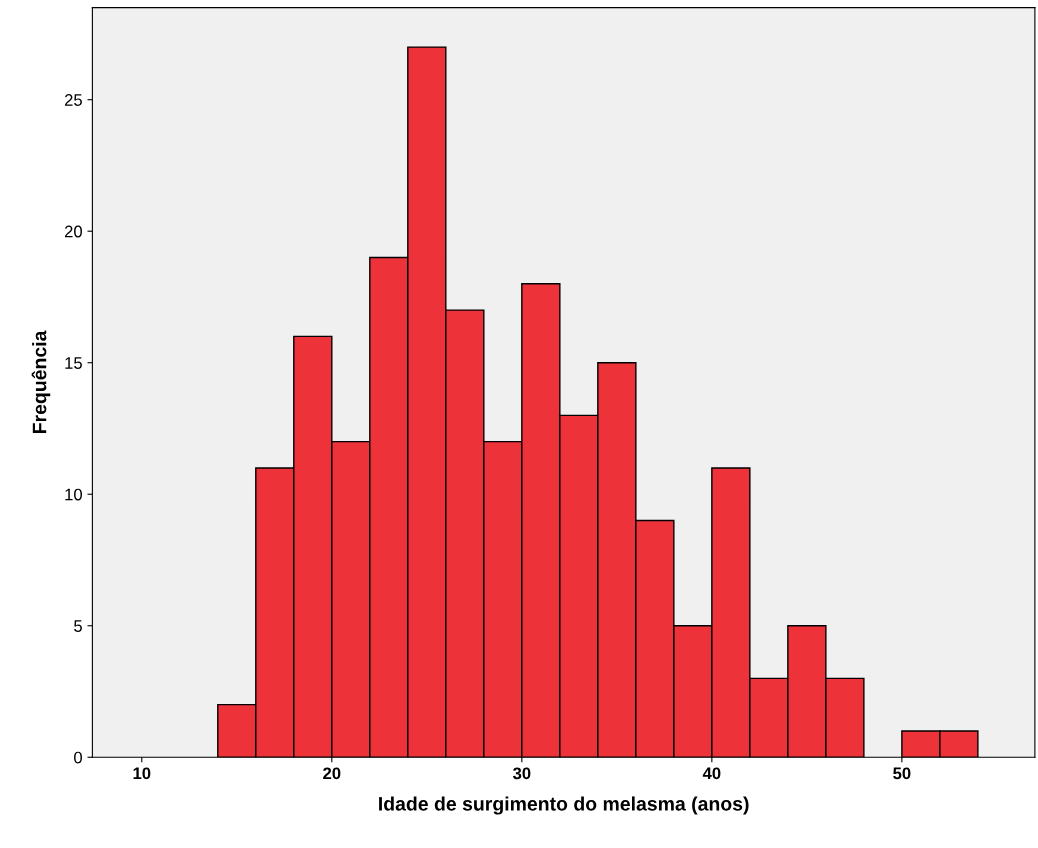  I want to click on x-tick-label: 40, so click(711, 773).